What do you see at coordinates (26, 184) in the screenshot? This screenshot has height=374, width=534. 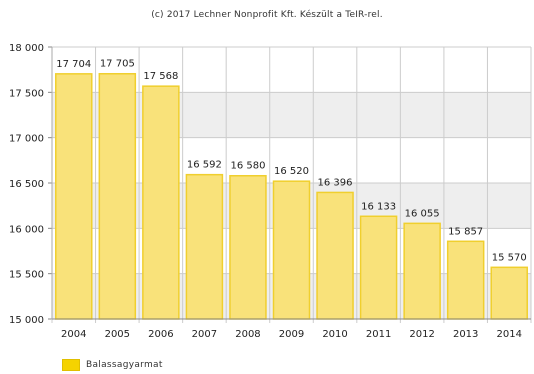 I see `y-tick-label: 16 500` at bounding box center [26, 184].